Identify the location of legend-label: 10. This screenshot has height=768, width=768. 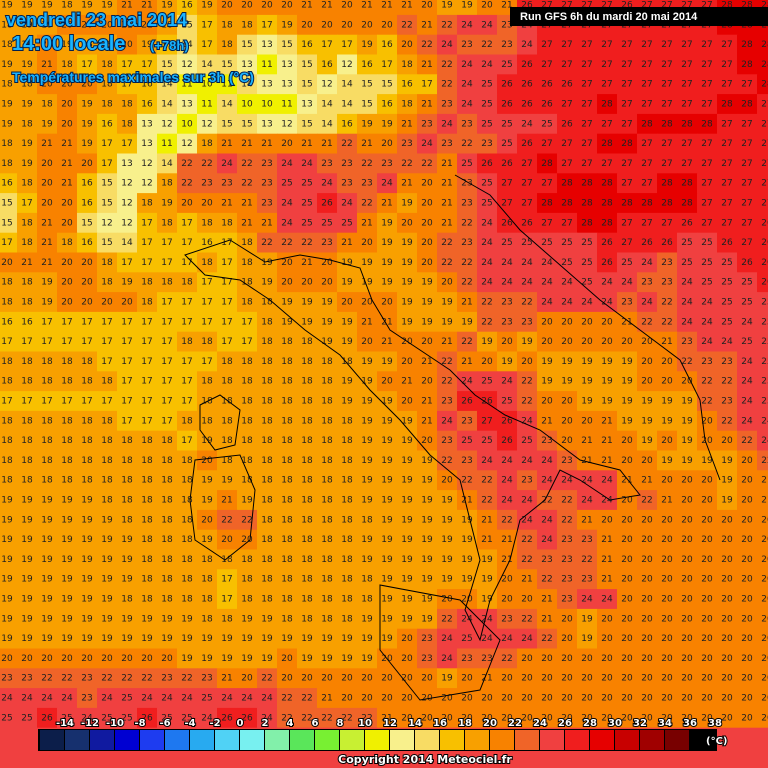
(365, 723).